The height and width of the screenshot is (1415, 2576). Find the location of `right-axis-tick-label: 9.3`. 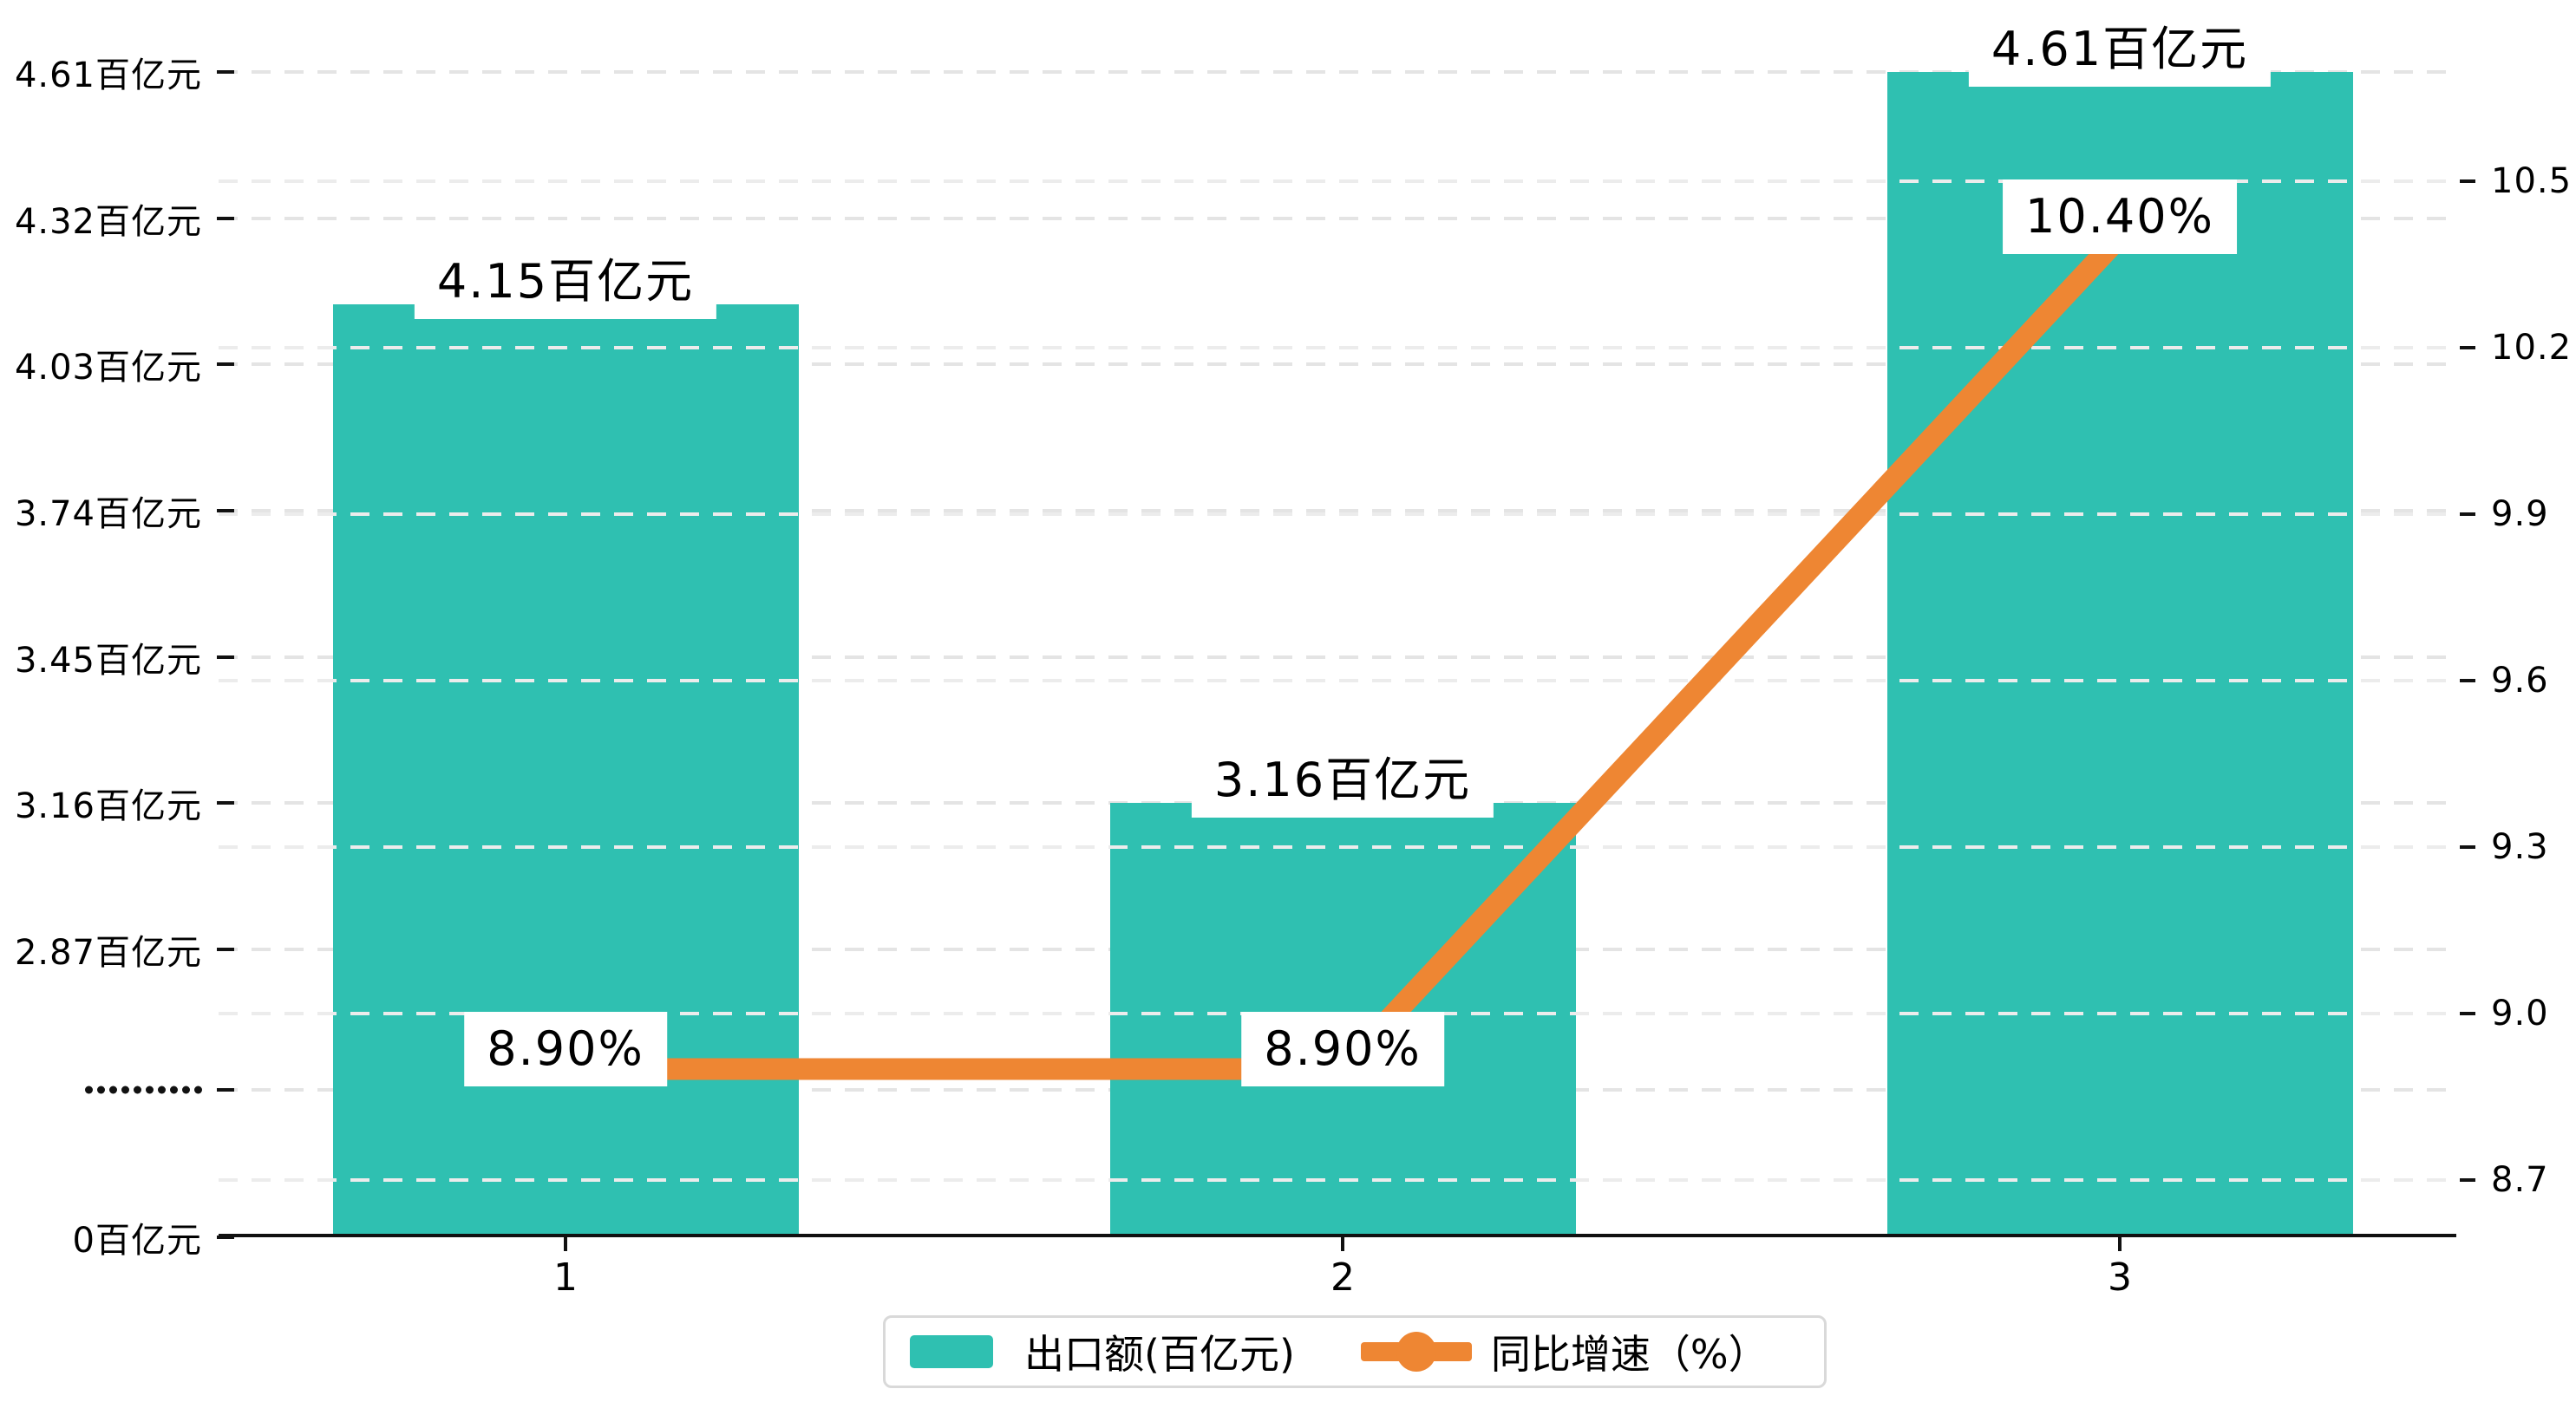

right-axis-tick-label: 9.3 is located at coordinates (2520, 847).